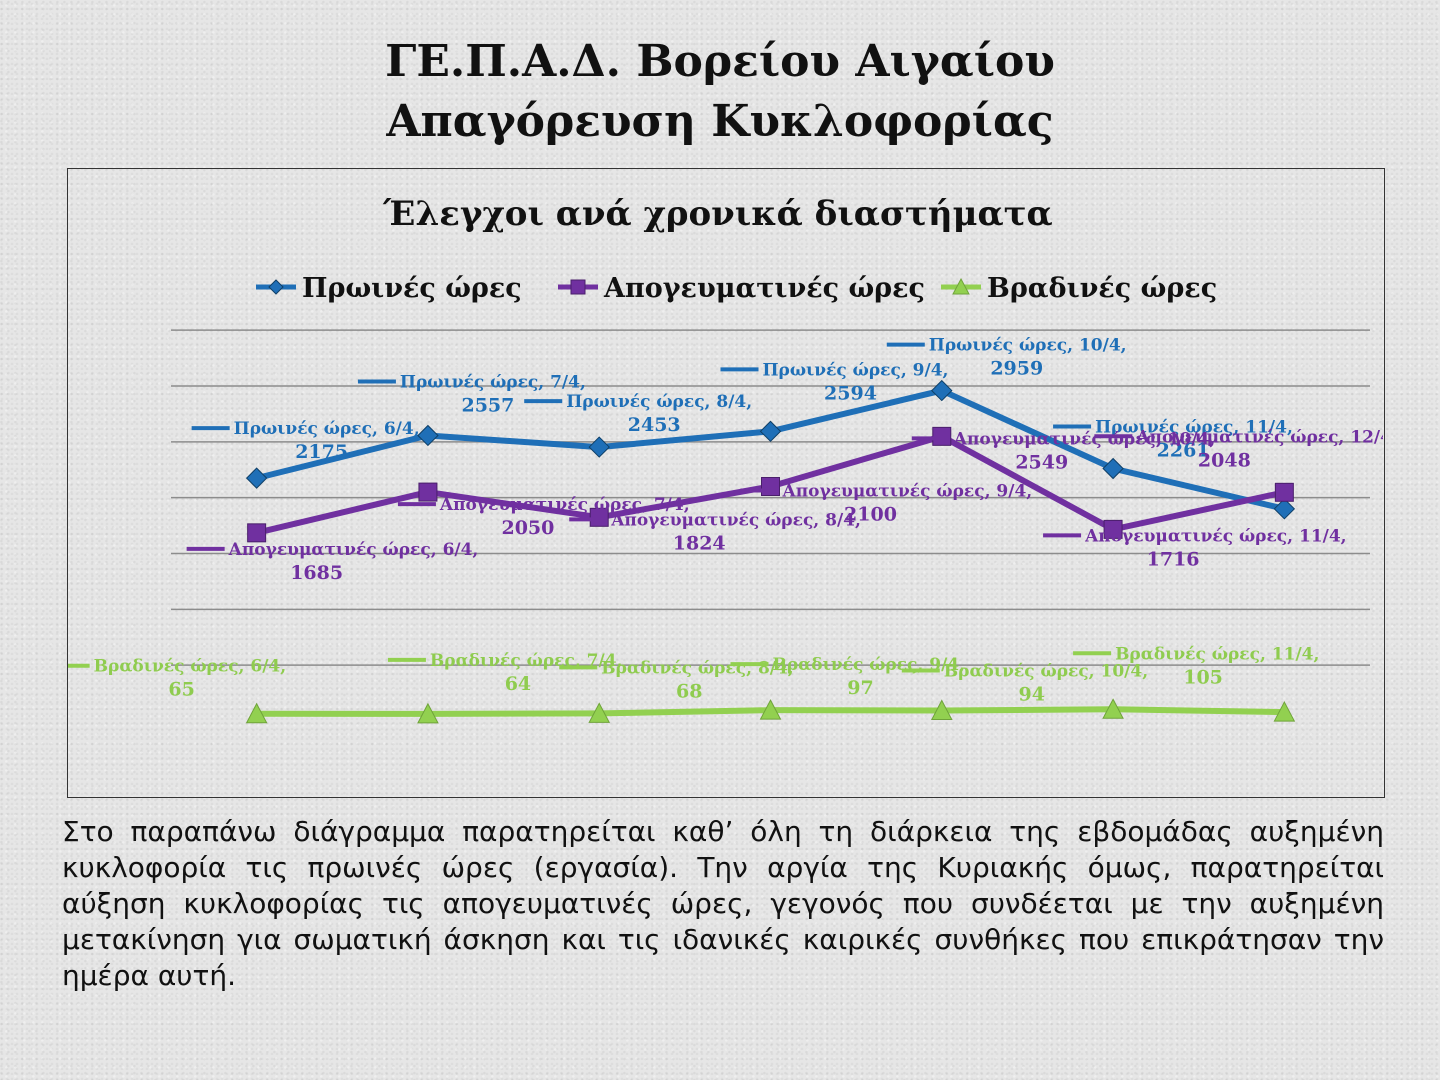 The image size is (1440, 1080). Describe the element at coordinates (1217, 654) in the screenshot. I see `data-label-series: Βραδινές ώρες, 11/4,` at that location.